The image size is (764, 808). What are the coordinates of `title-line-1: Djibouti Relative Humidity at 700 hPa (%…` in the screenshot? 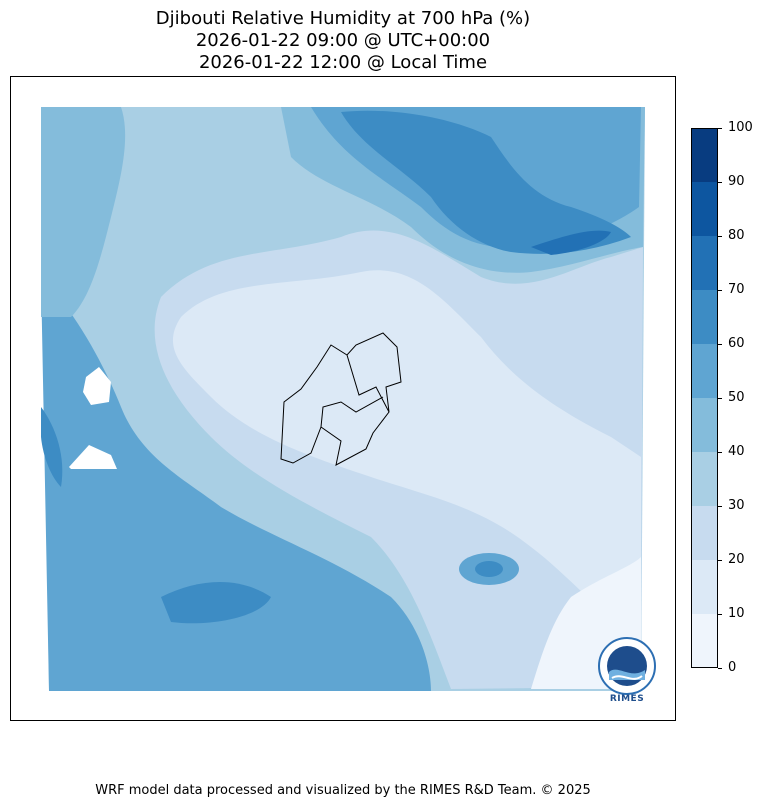 It's located at (343, 18).